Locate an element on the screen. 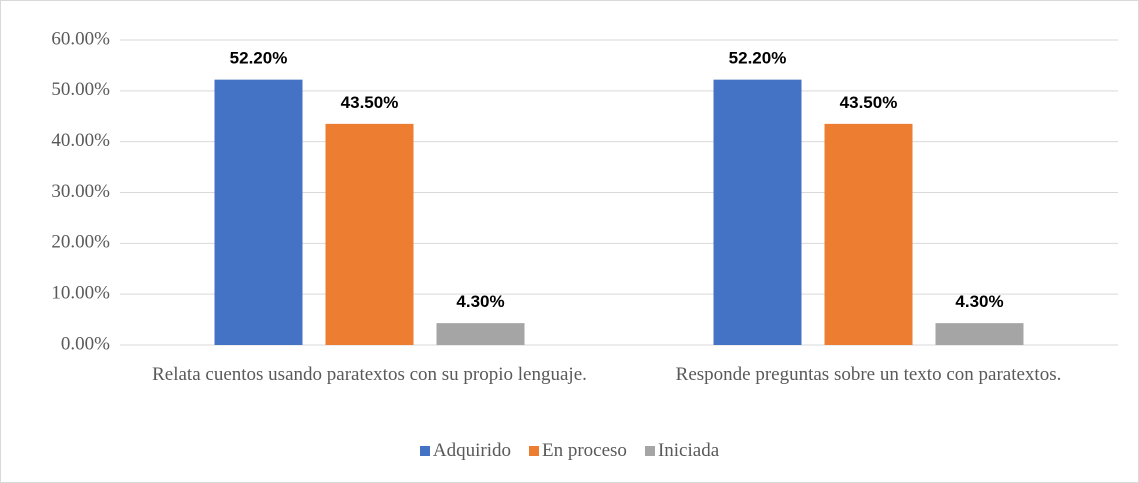  y-tick-label: 40.00% is located at coordinates (80, 140).